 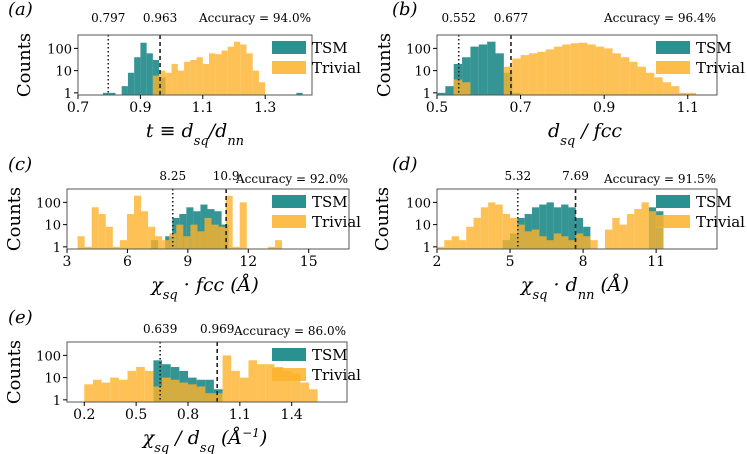 What do you see at coordinates (437, 262) in the screenshot?
I see `x-tick-label: 2` at bounding box center [437, 262].